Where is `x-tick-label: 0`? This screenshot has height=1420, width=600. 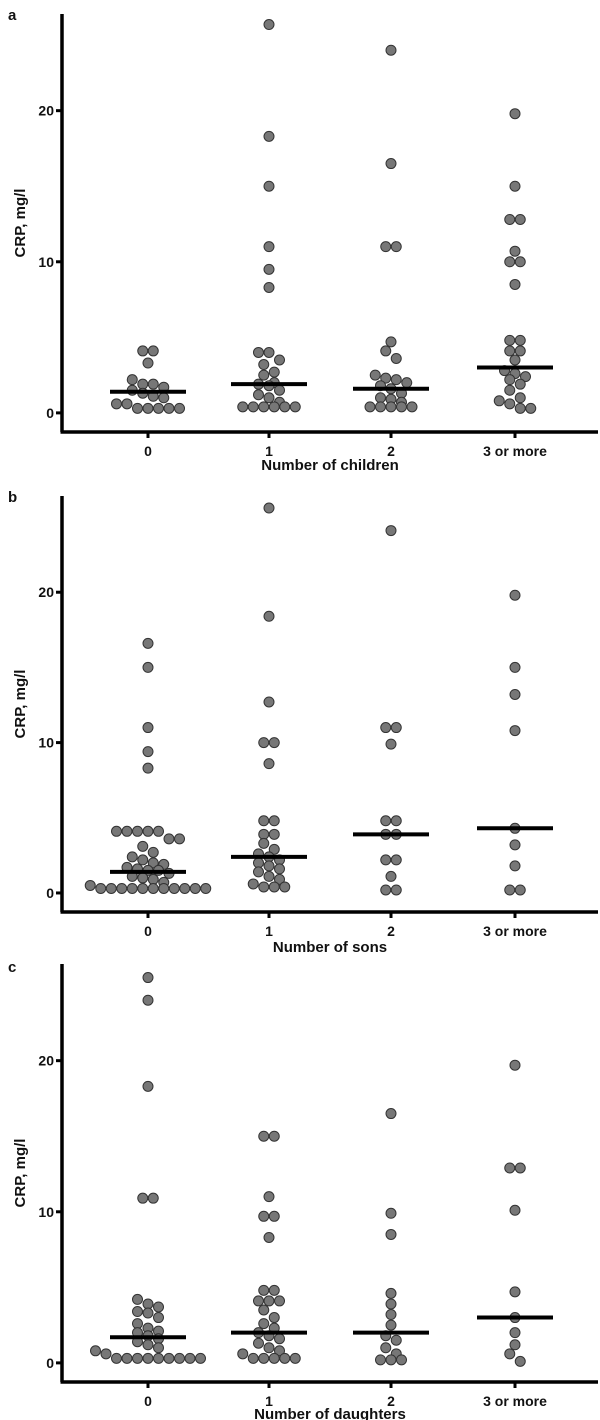 x-tick-label: 0 is located at coordinates (148, 451).